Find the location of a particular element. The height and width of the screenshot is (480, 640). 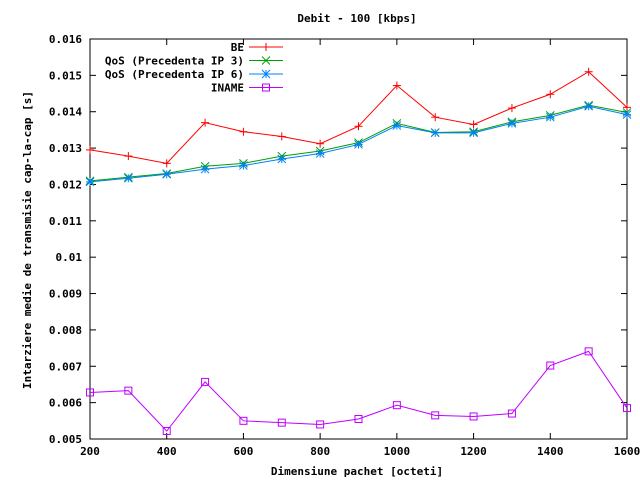

x-tick-label: 1000 is located at coordinates (397, 451).